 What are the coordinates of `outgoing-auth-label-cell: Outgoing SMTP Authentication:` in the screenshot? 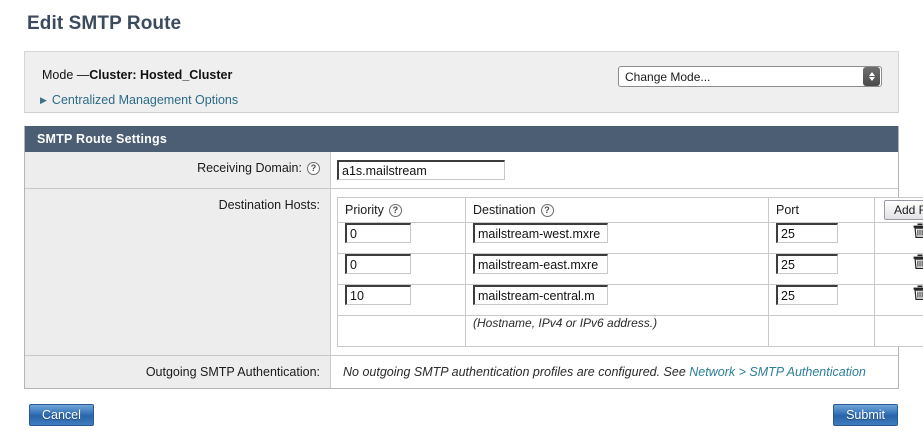 It's located at (178, 372).